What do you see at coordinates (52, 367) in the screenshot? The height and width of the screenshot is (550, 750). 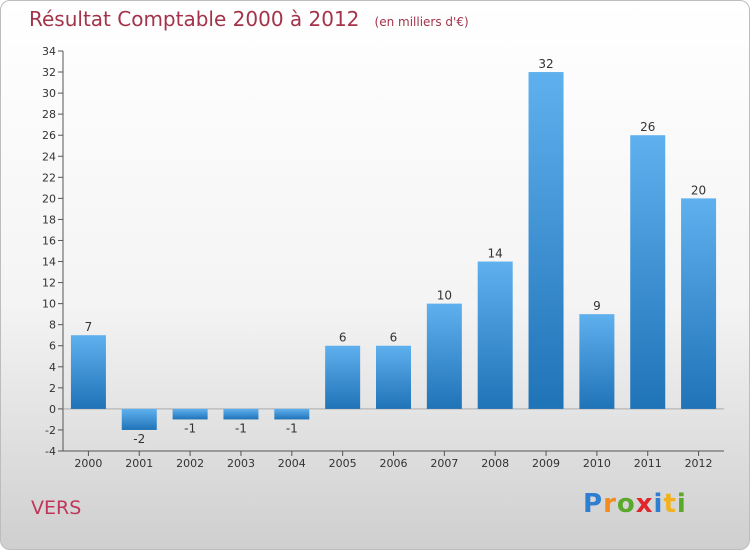 I see `y-tick-label: 4` at bounding box center [52, 367].